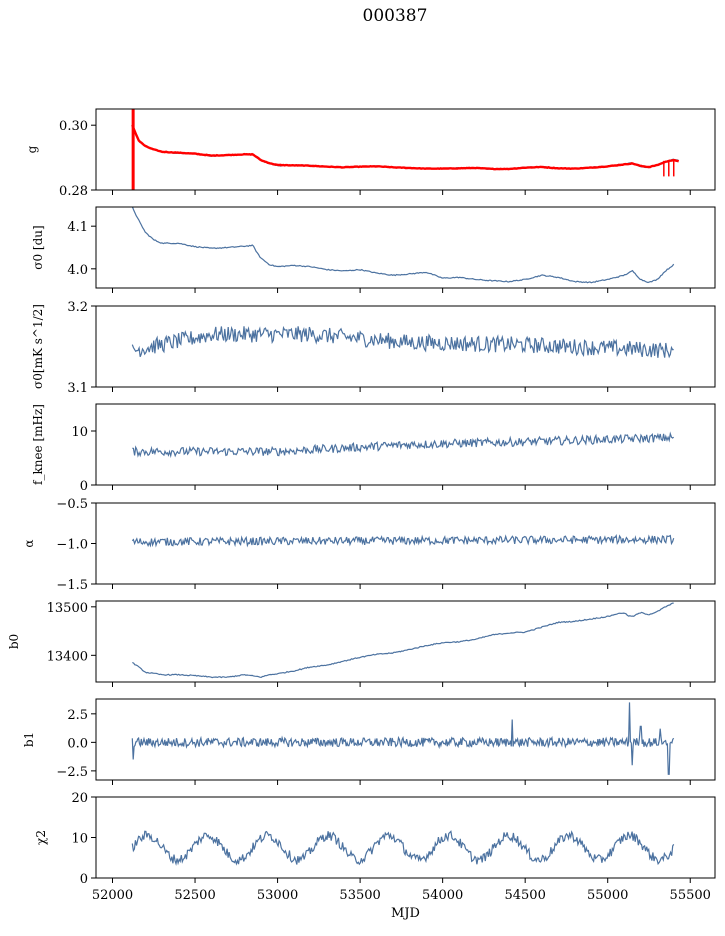  Describe the element at coordinates (690, 895) in the screenshot. I see `x-tick-label: 55500` at that location.